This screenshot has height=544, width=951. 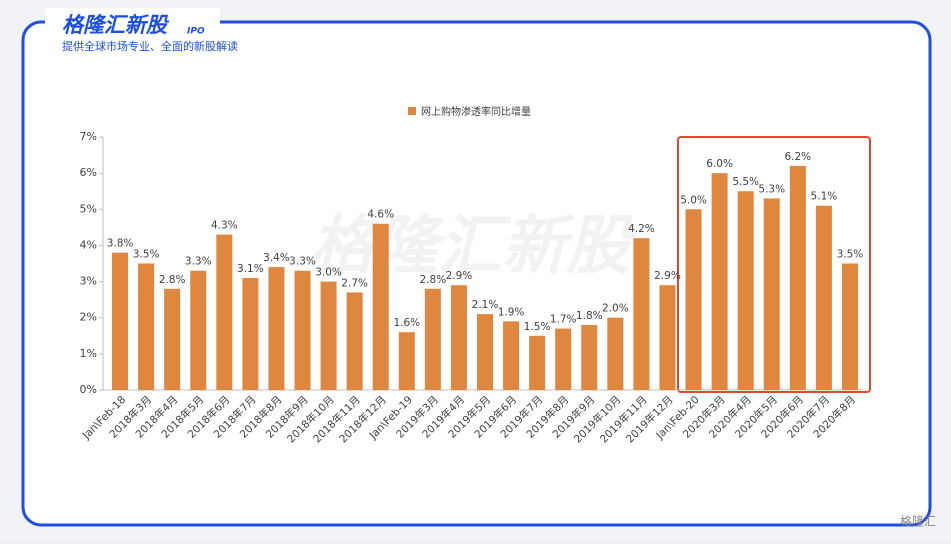 I want to click on value-label: 5.0%, so click(x=693, y=200).